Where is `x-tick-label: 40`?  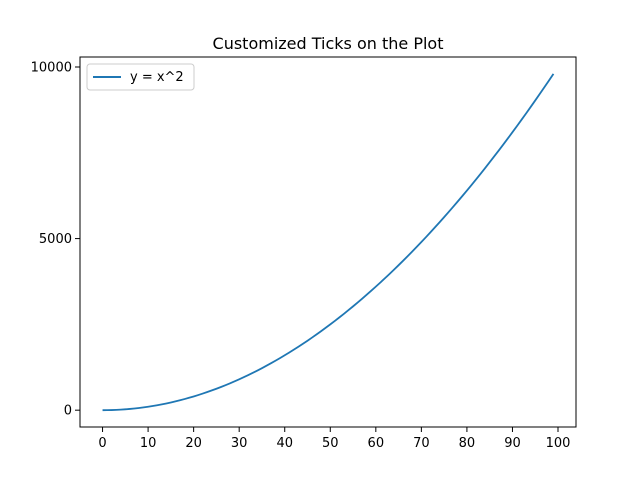 x-tick-label: 40 is located at coordinates (284, 443).